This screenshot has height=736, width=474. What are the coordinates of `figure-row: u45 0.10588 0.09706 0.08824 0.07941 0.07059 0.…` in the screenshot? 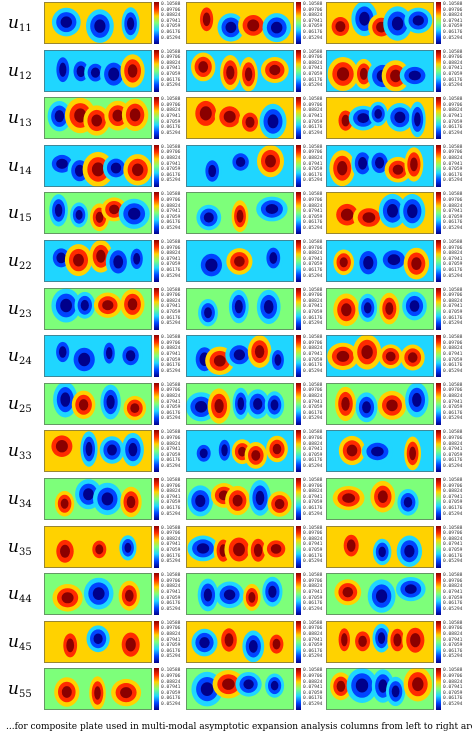 It's located at (237, 641).